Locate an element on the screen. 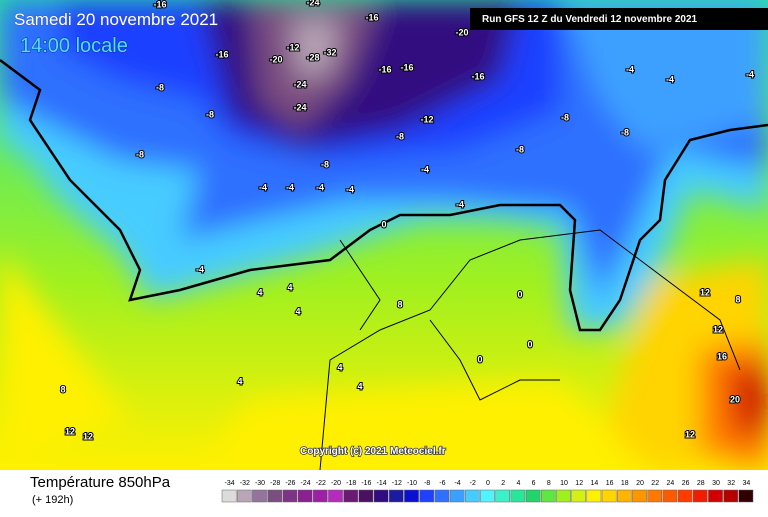 The image size is (768, 517). legend-value: 4 is located at coordinates (518, 483).